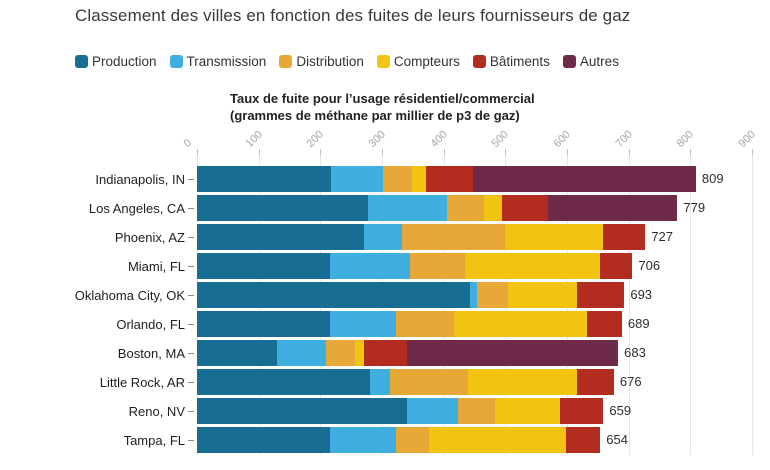  What do you see at coordinates (217, 61) in the screenshot?
I see `legend-item-transmission: Transmission` at bounding box center [217, 61].